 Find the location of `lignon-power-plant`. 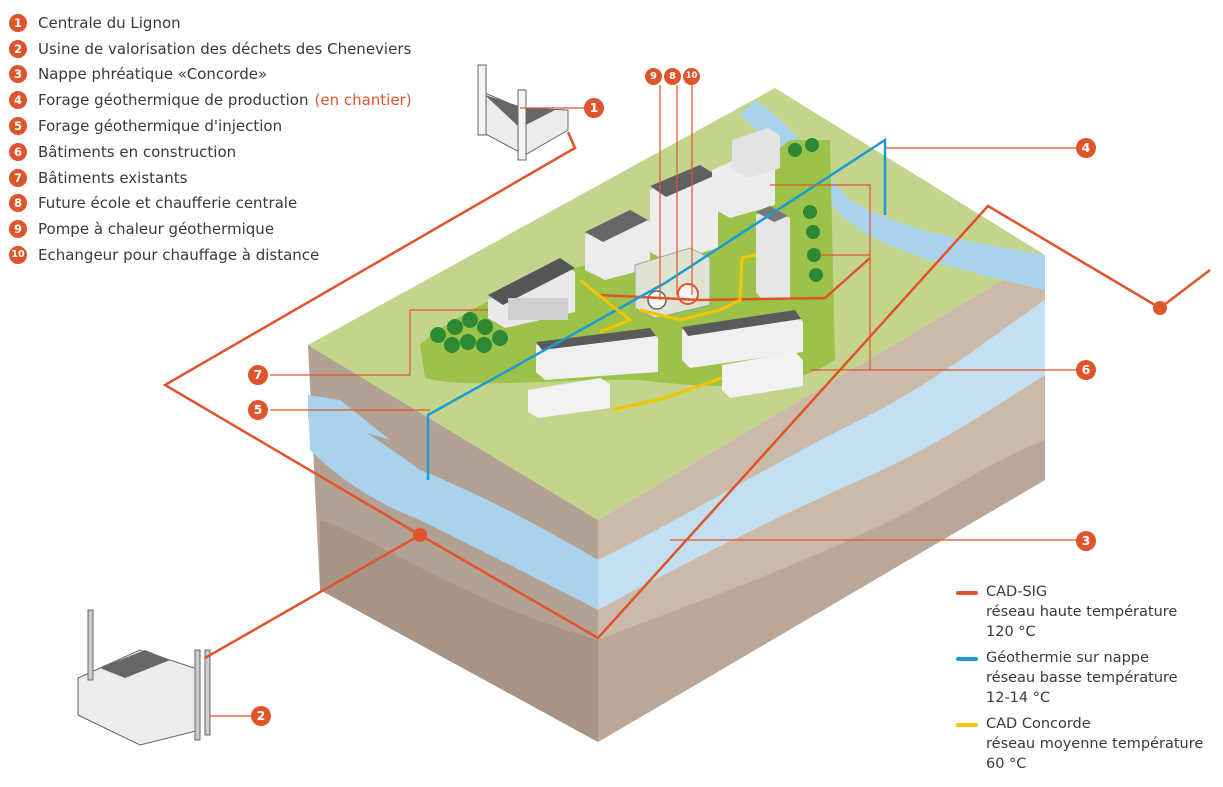

lignon-power-plant is located at coordinates (523, 112).